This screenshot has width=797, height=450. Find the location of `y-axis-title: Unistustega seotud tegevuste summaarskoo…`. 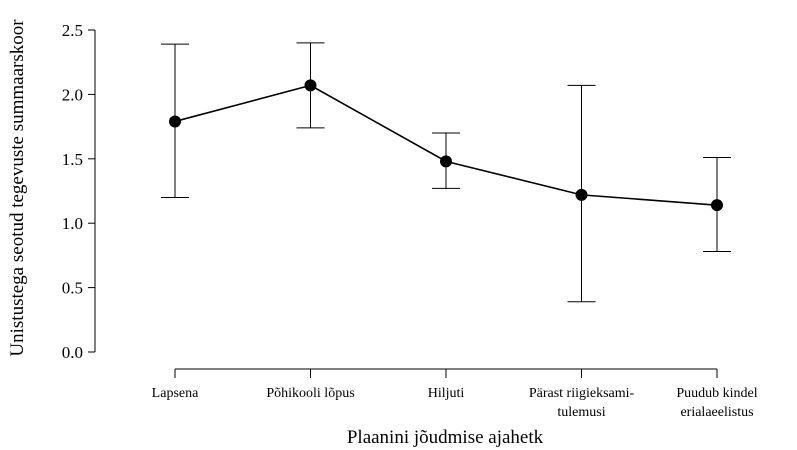

y-axis-title: Unistustega seotud tegevuste summaarskoo… is located at coordinates (17, 188).